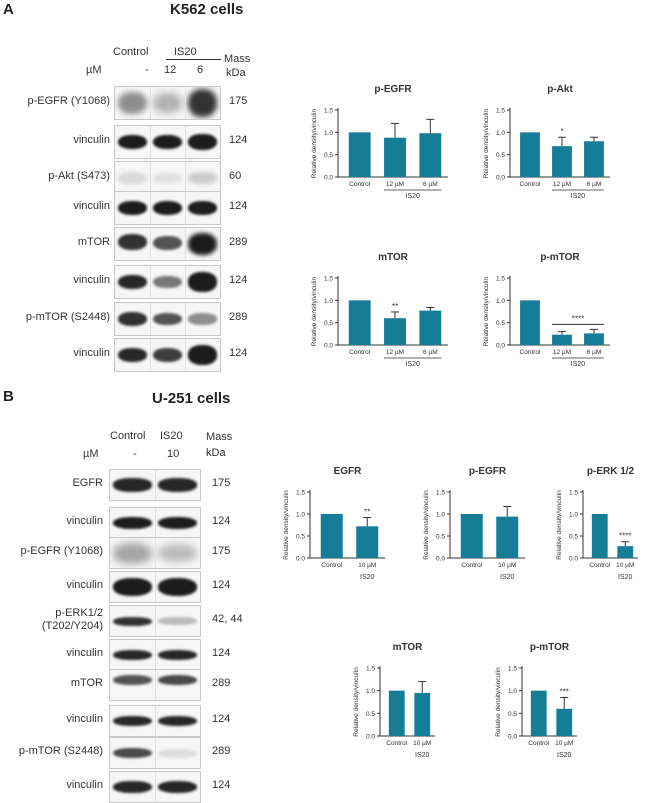 This screenshot has height=803, width=664. I want to click on chart-6-y-tick-label: 1.5, so click(573, 493).